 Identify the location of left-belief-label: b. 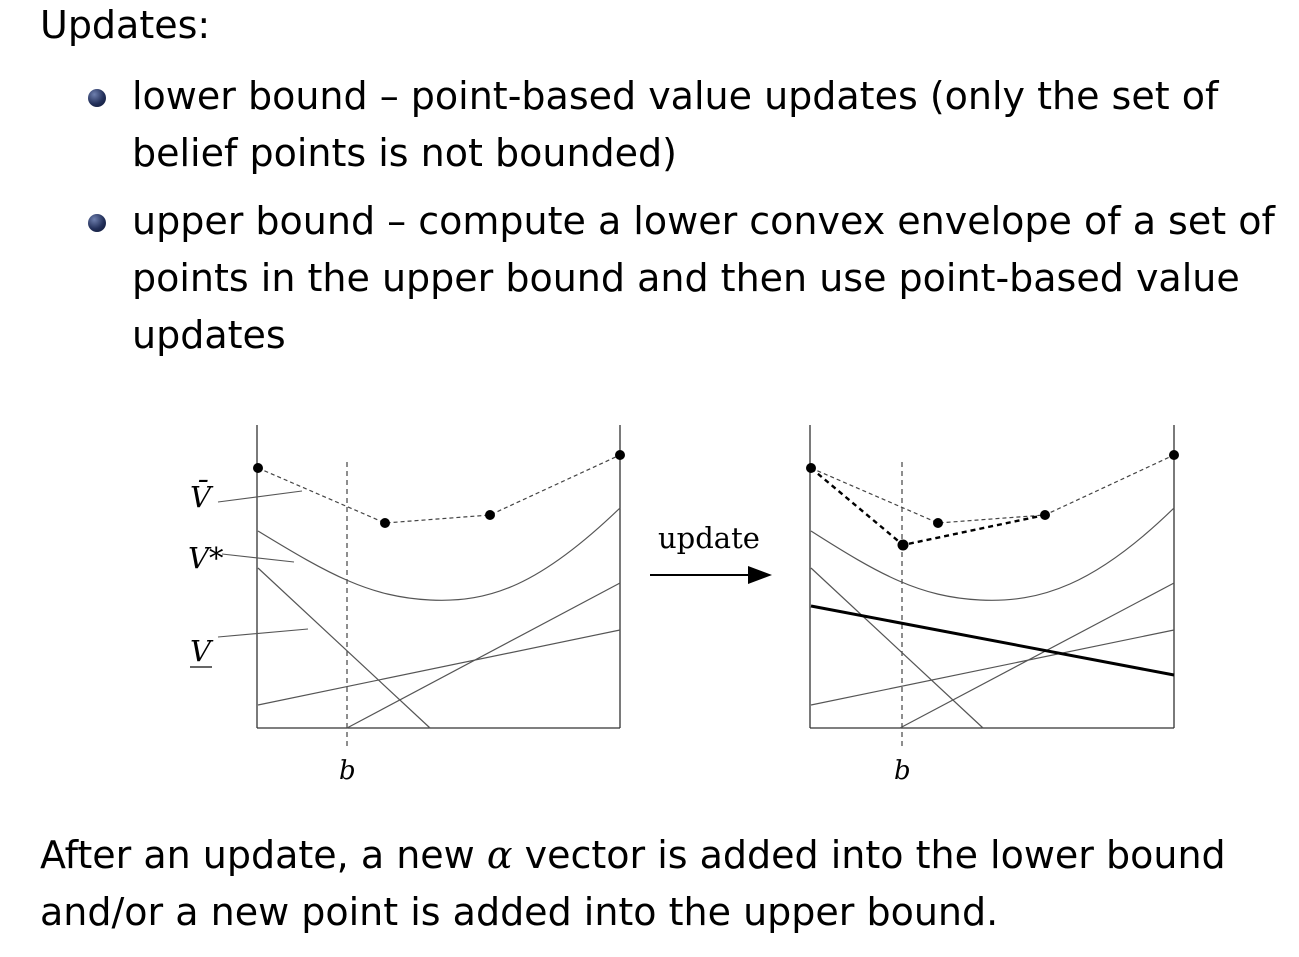
(347, 771).